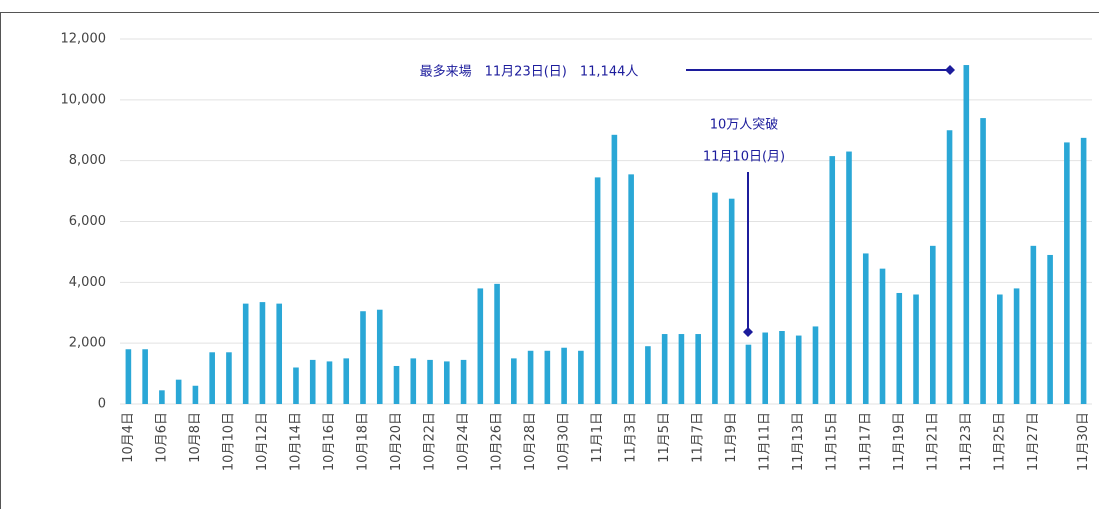  What do you see at coordinates (463, 441) in the screenshot?
I see `x-tick-label: 10月24日` at bounding box center [463, 441].